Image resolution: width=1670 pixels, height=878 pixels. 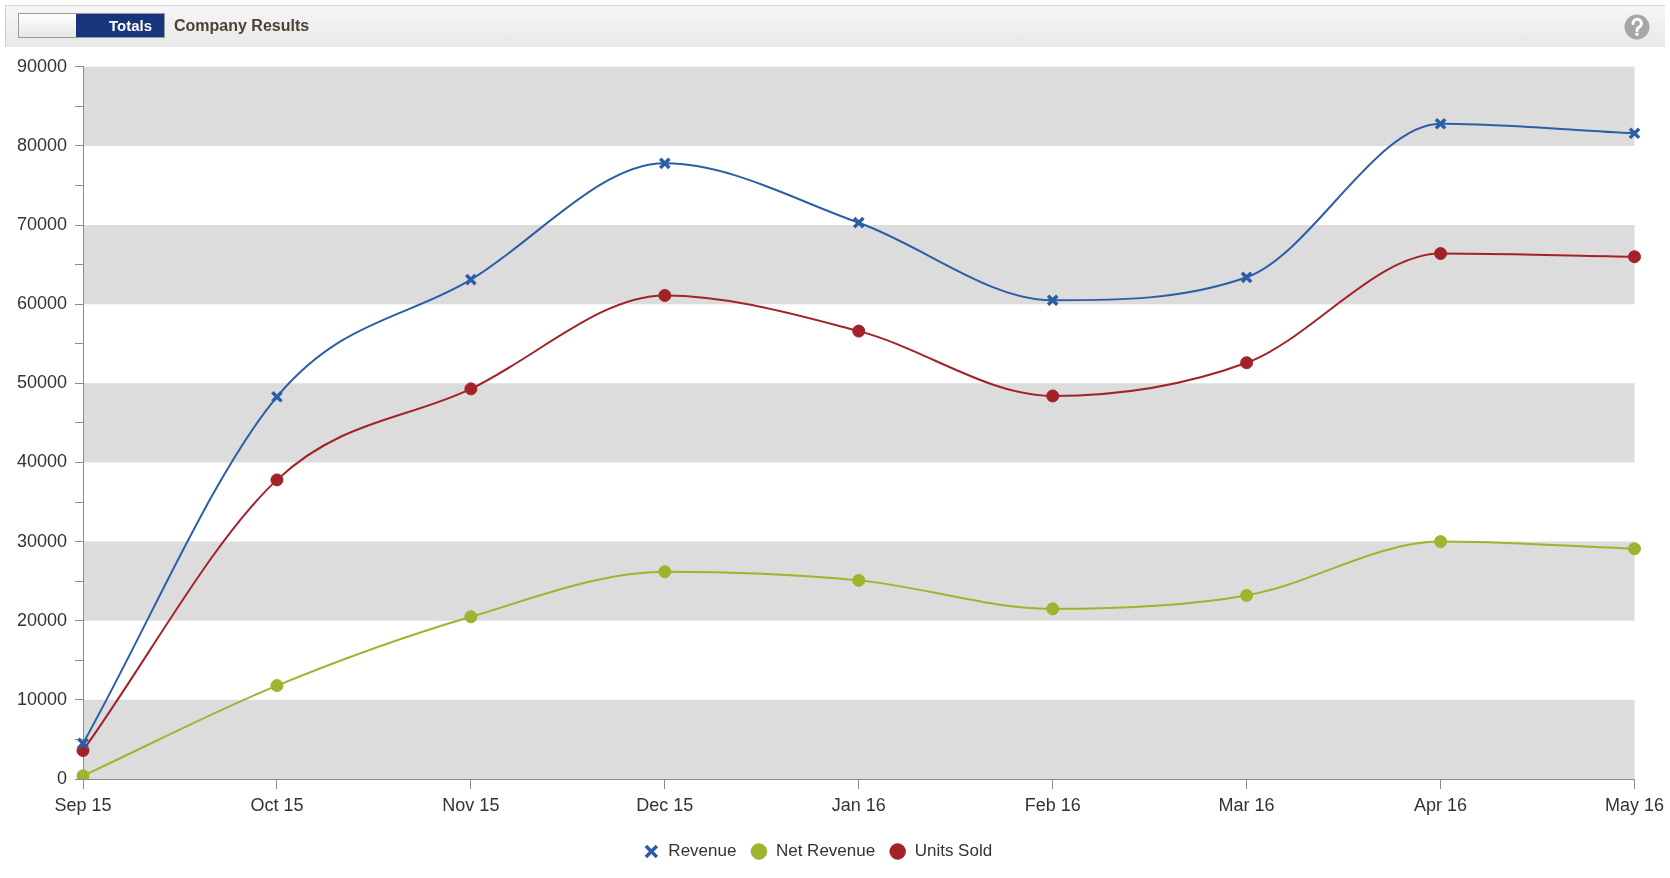 I want to click on x-tick-label: Mar 16, so click(x=1246, y=804).